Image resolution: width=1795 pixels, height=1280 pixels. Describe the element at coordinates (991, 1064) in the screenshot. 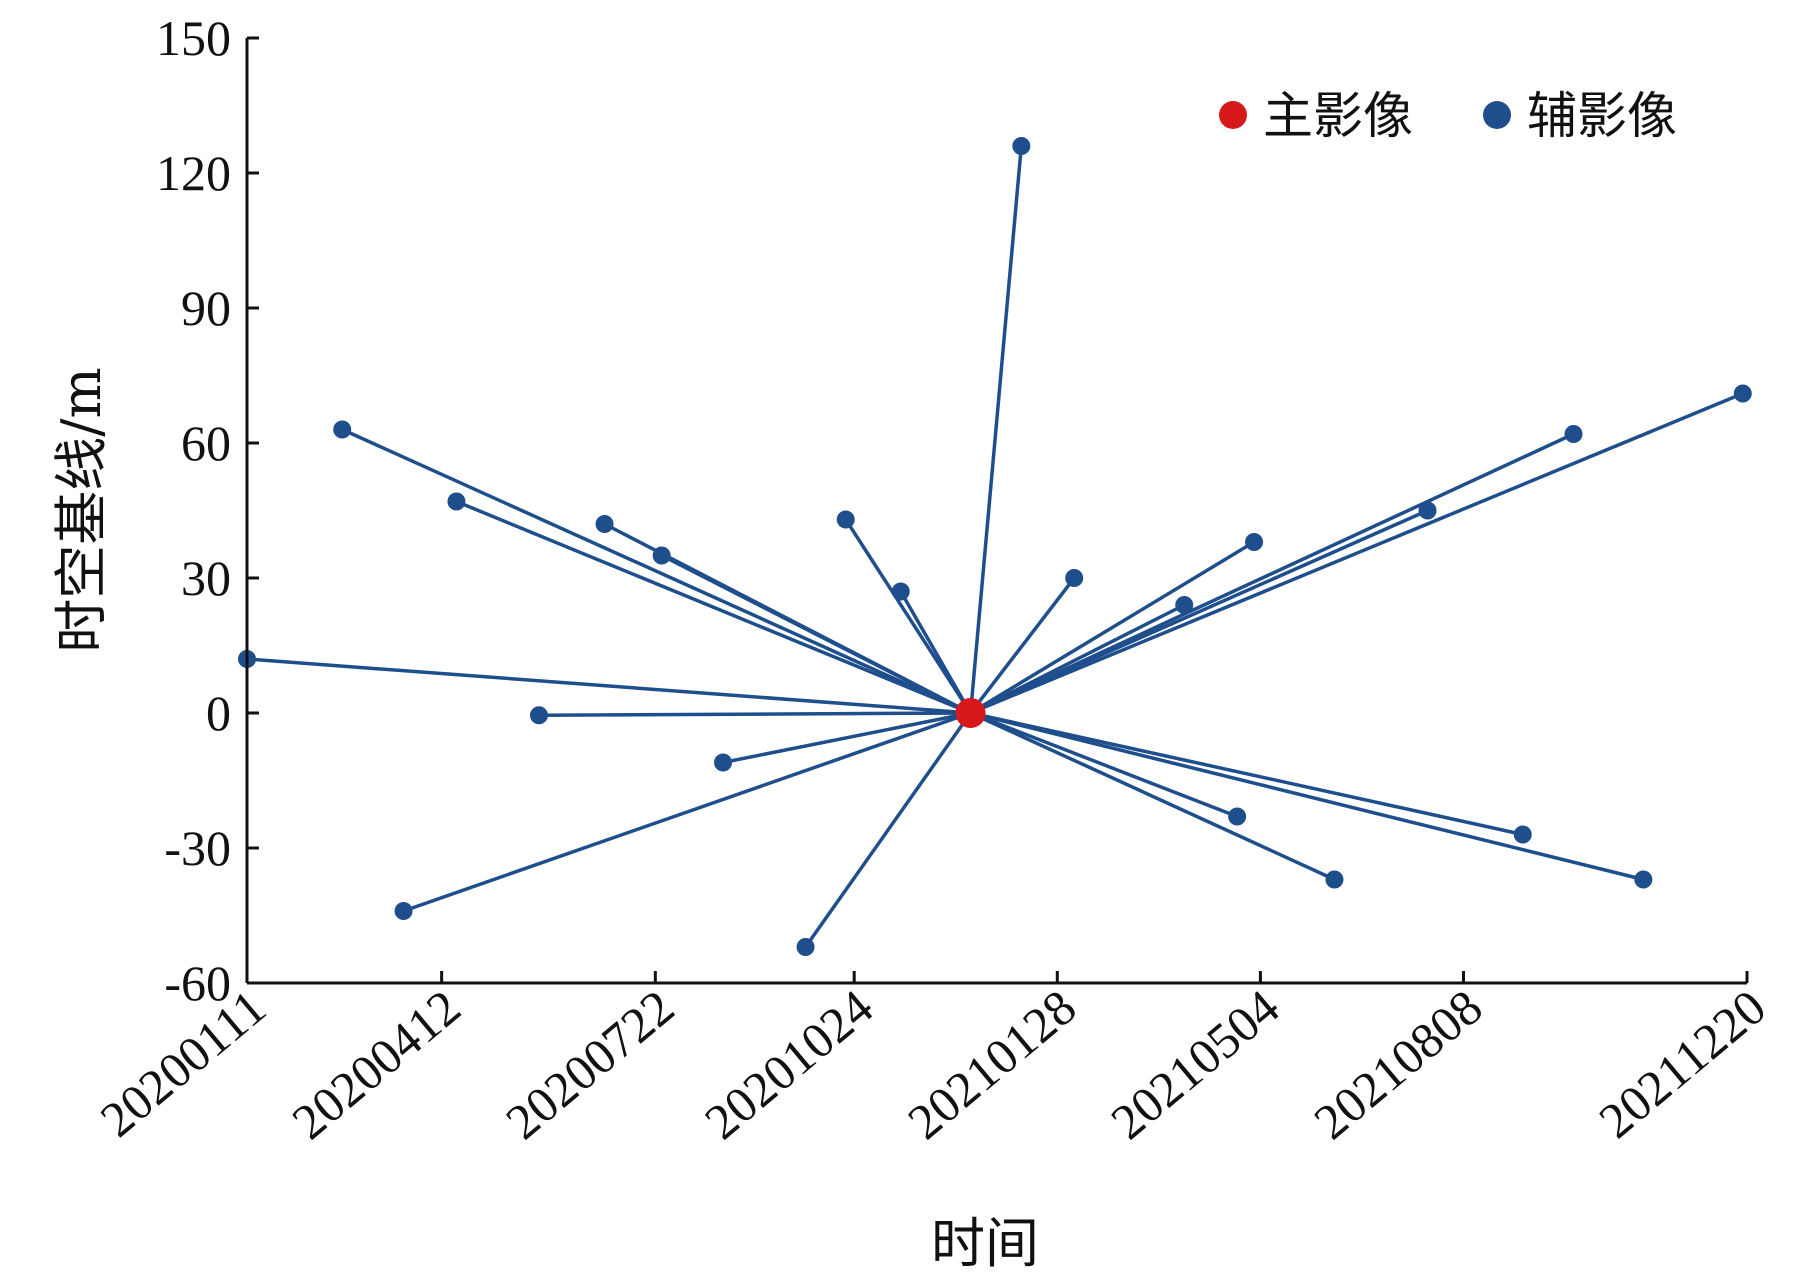

I see `x-tick-label: 20210128` at that location.